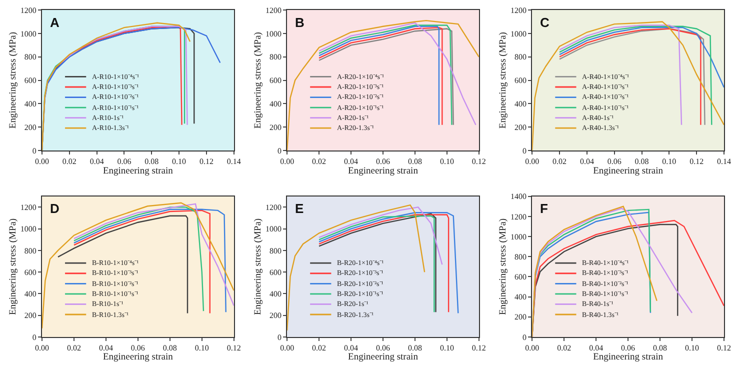 Image resolution: width=737 pixels, height=366 pixels. Describe the element at coordinates (299, 22) in the screenshot. I see `chart-title: B` at that location.